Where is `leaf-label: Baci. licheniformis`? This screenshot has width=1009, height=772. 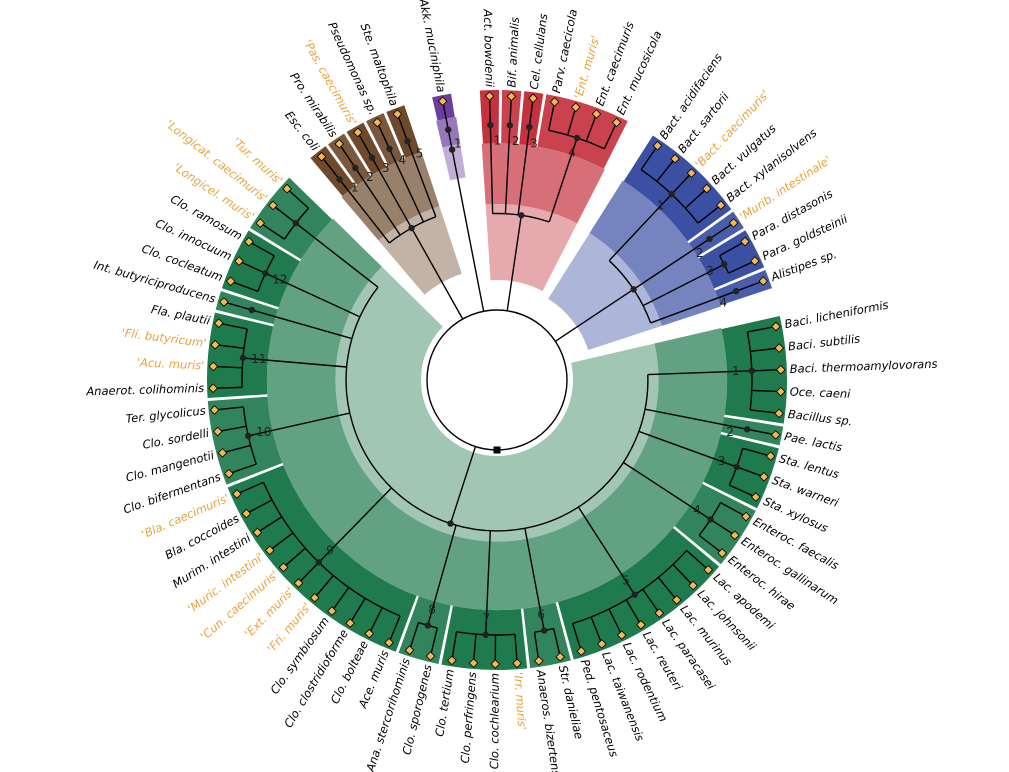
leaf-label: Baci. licheniformis is located at coordinates (836, 315).